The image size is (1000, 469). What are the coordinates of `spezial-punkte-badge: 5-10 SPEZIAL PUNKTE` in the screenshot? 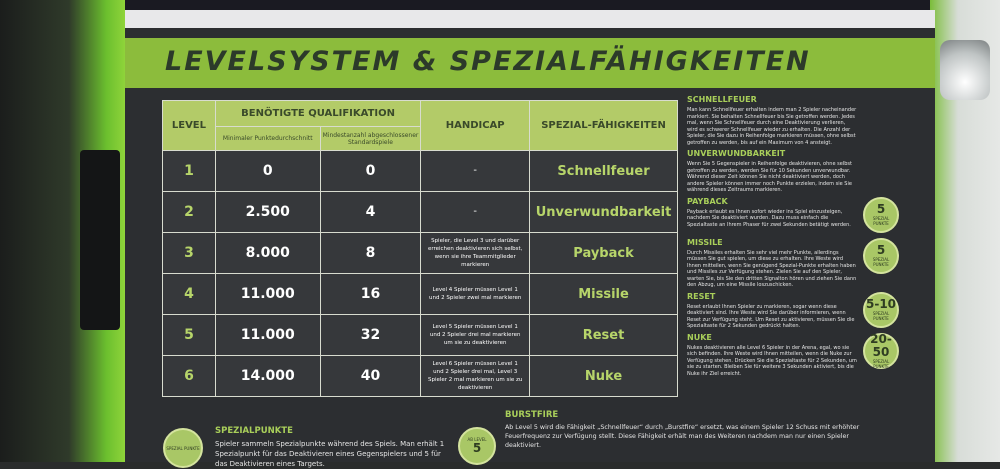 It's located at (881, 309).